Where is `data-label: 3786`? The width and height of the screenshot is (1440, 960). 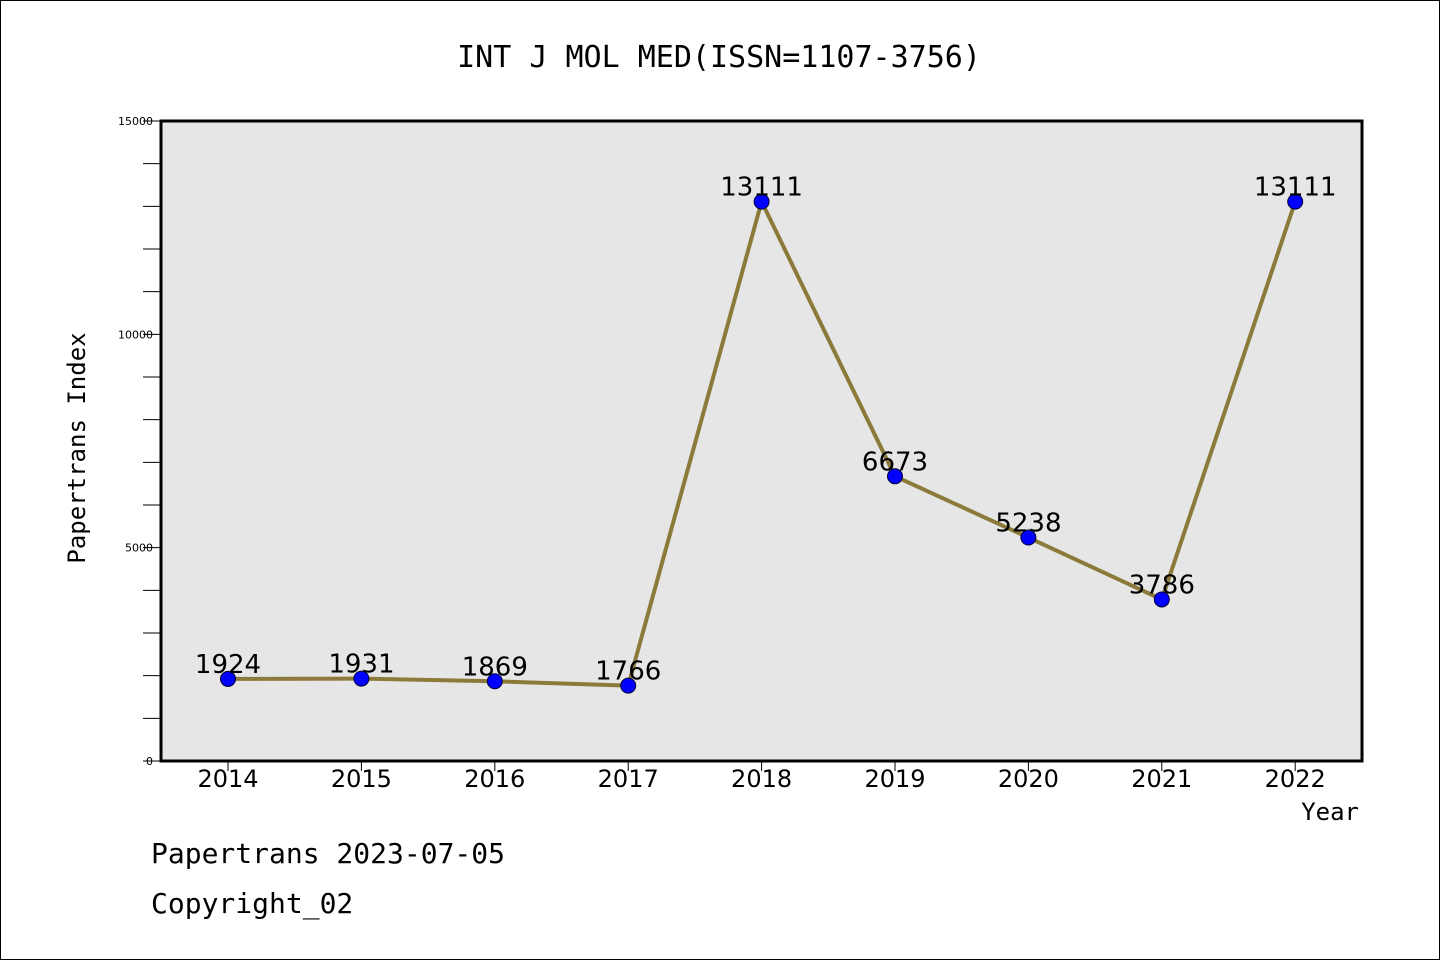
data-label: 3786 is located at coordinates (1162, 585).